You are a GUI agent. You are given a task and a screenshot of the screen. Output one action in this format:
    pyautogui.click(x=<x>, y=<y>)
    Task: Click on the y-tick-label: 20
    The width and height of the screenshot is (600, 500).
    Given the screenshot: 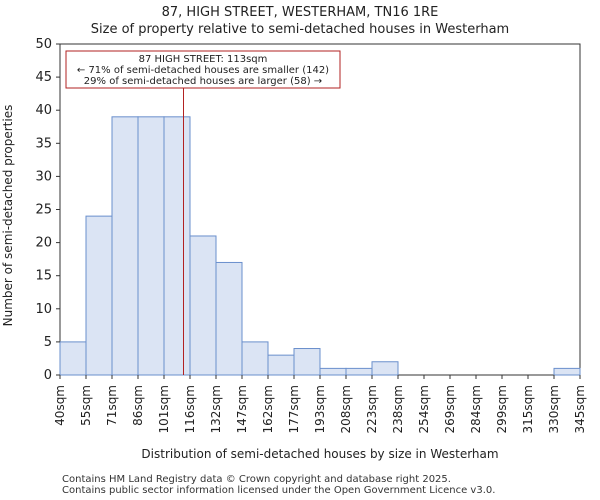 What is the action you would take?
    pyautogui.click(x=43, y=243)
    